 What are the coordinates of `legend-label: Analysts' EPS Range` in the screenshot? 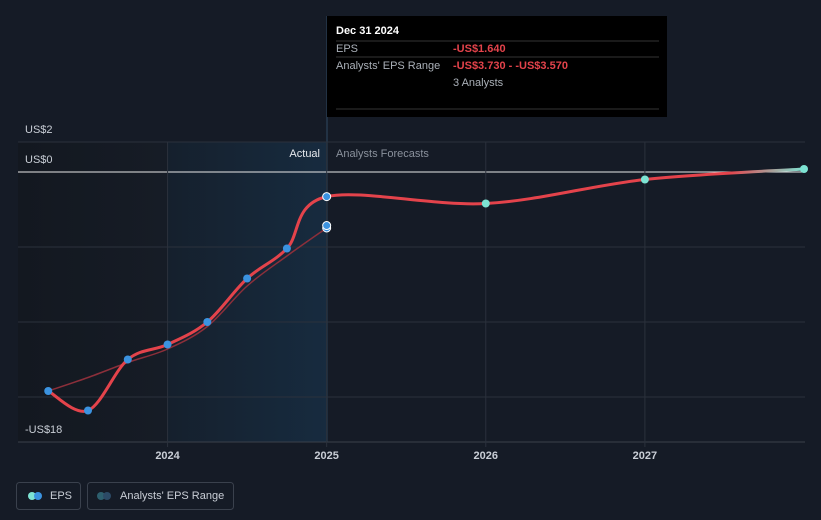 It's located at (172, 496).